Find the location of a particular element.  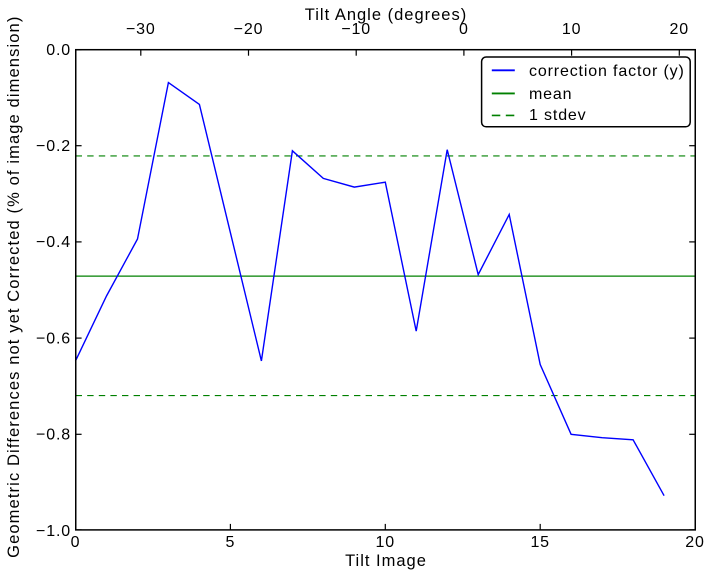

svg-text: −0.2 is located at coordinates (53, 146).